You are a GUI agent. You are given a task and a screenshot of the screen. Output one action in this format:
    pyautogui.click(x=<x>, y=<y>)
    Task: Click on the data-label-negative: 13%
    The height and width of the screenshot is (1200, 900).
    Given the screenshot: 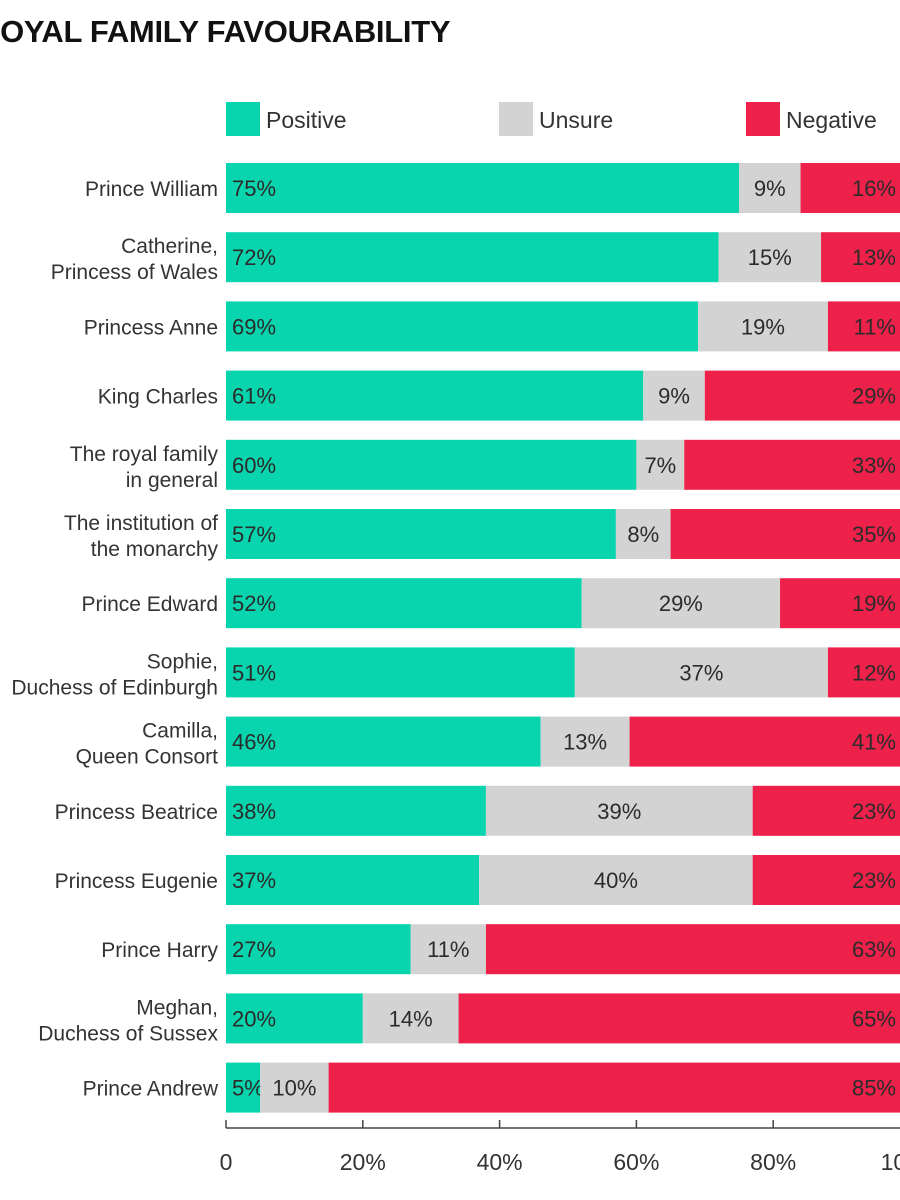 What is the action you would take?
    pyautogui.click(x=874, y=257)
    